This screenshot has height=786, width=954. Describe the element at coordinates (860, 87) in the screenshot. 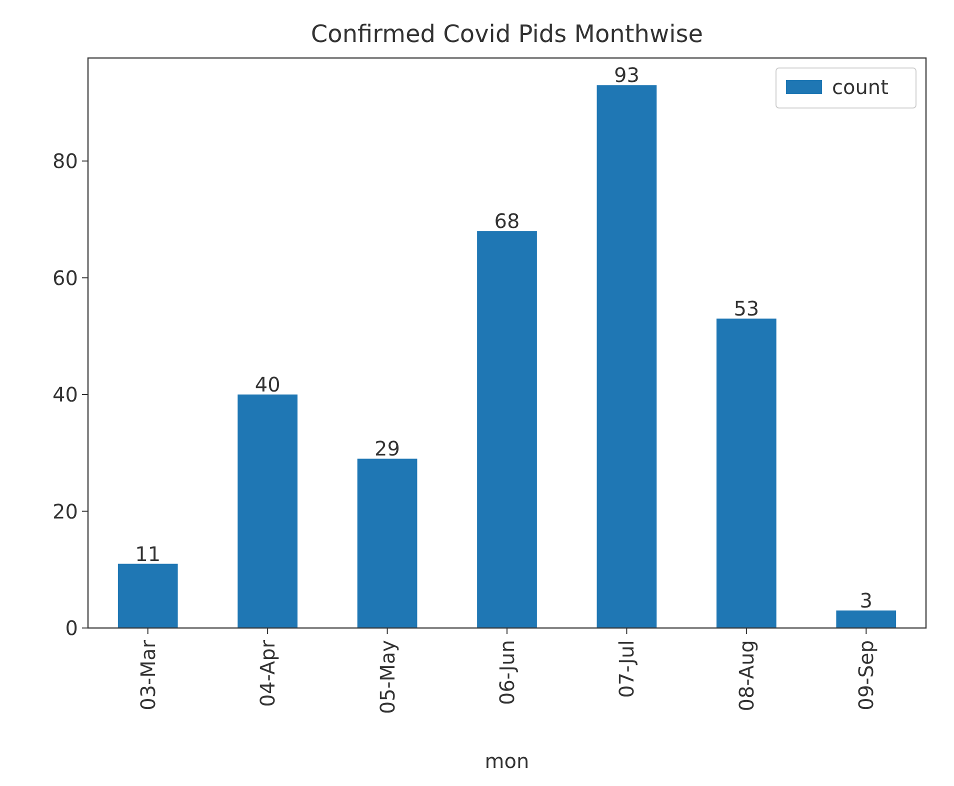

I see `legend-label: count` at that location.